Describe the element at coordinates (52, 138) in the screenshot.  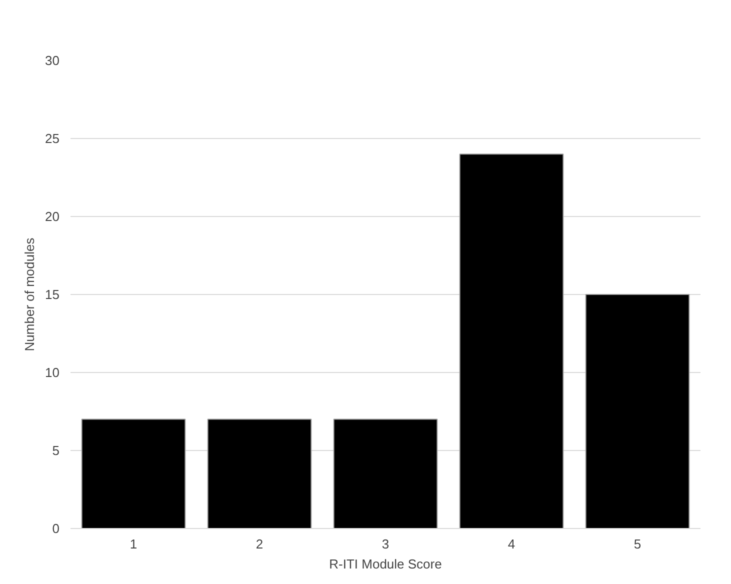
I see `y-tick-label: 25` at that location.